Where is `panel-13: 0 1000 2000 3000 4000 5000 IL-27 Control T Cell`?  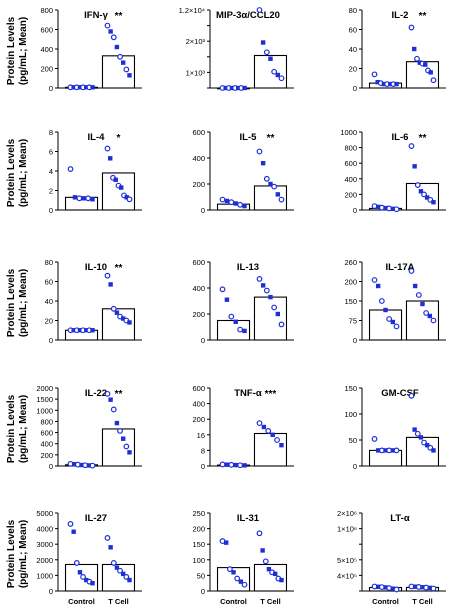
panel-13: 0 1000 2000 3000 4000 5000 IL-27 Control T Cell is located at coordinates (89, 557).